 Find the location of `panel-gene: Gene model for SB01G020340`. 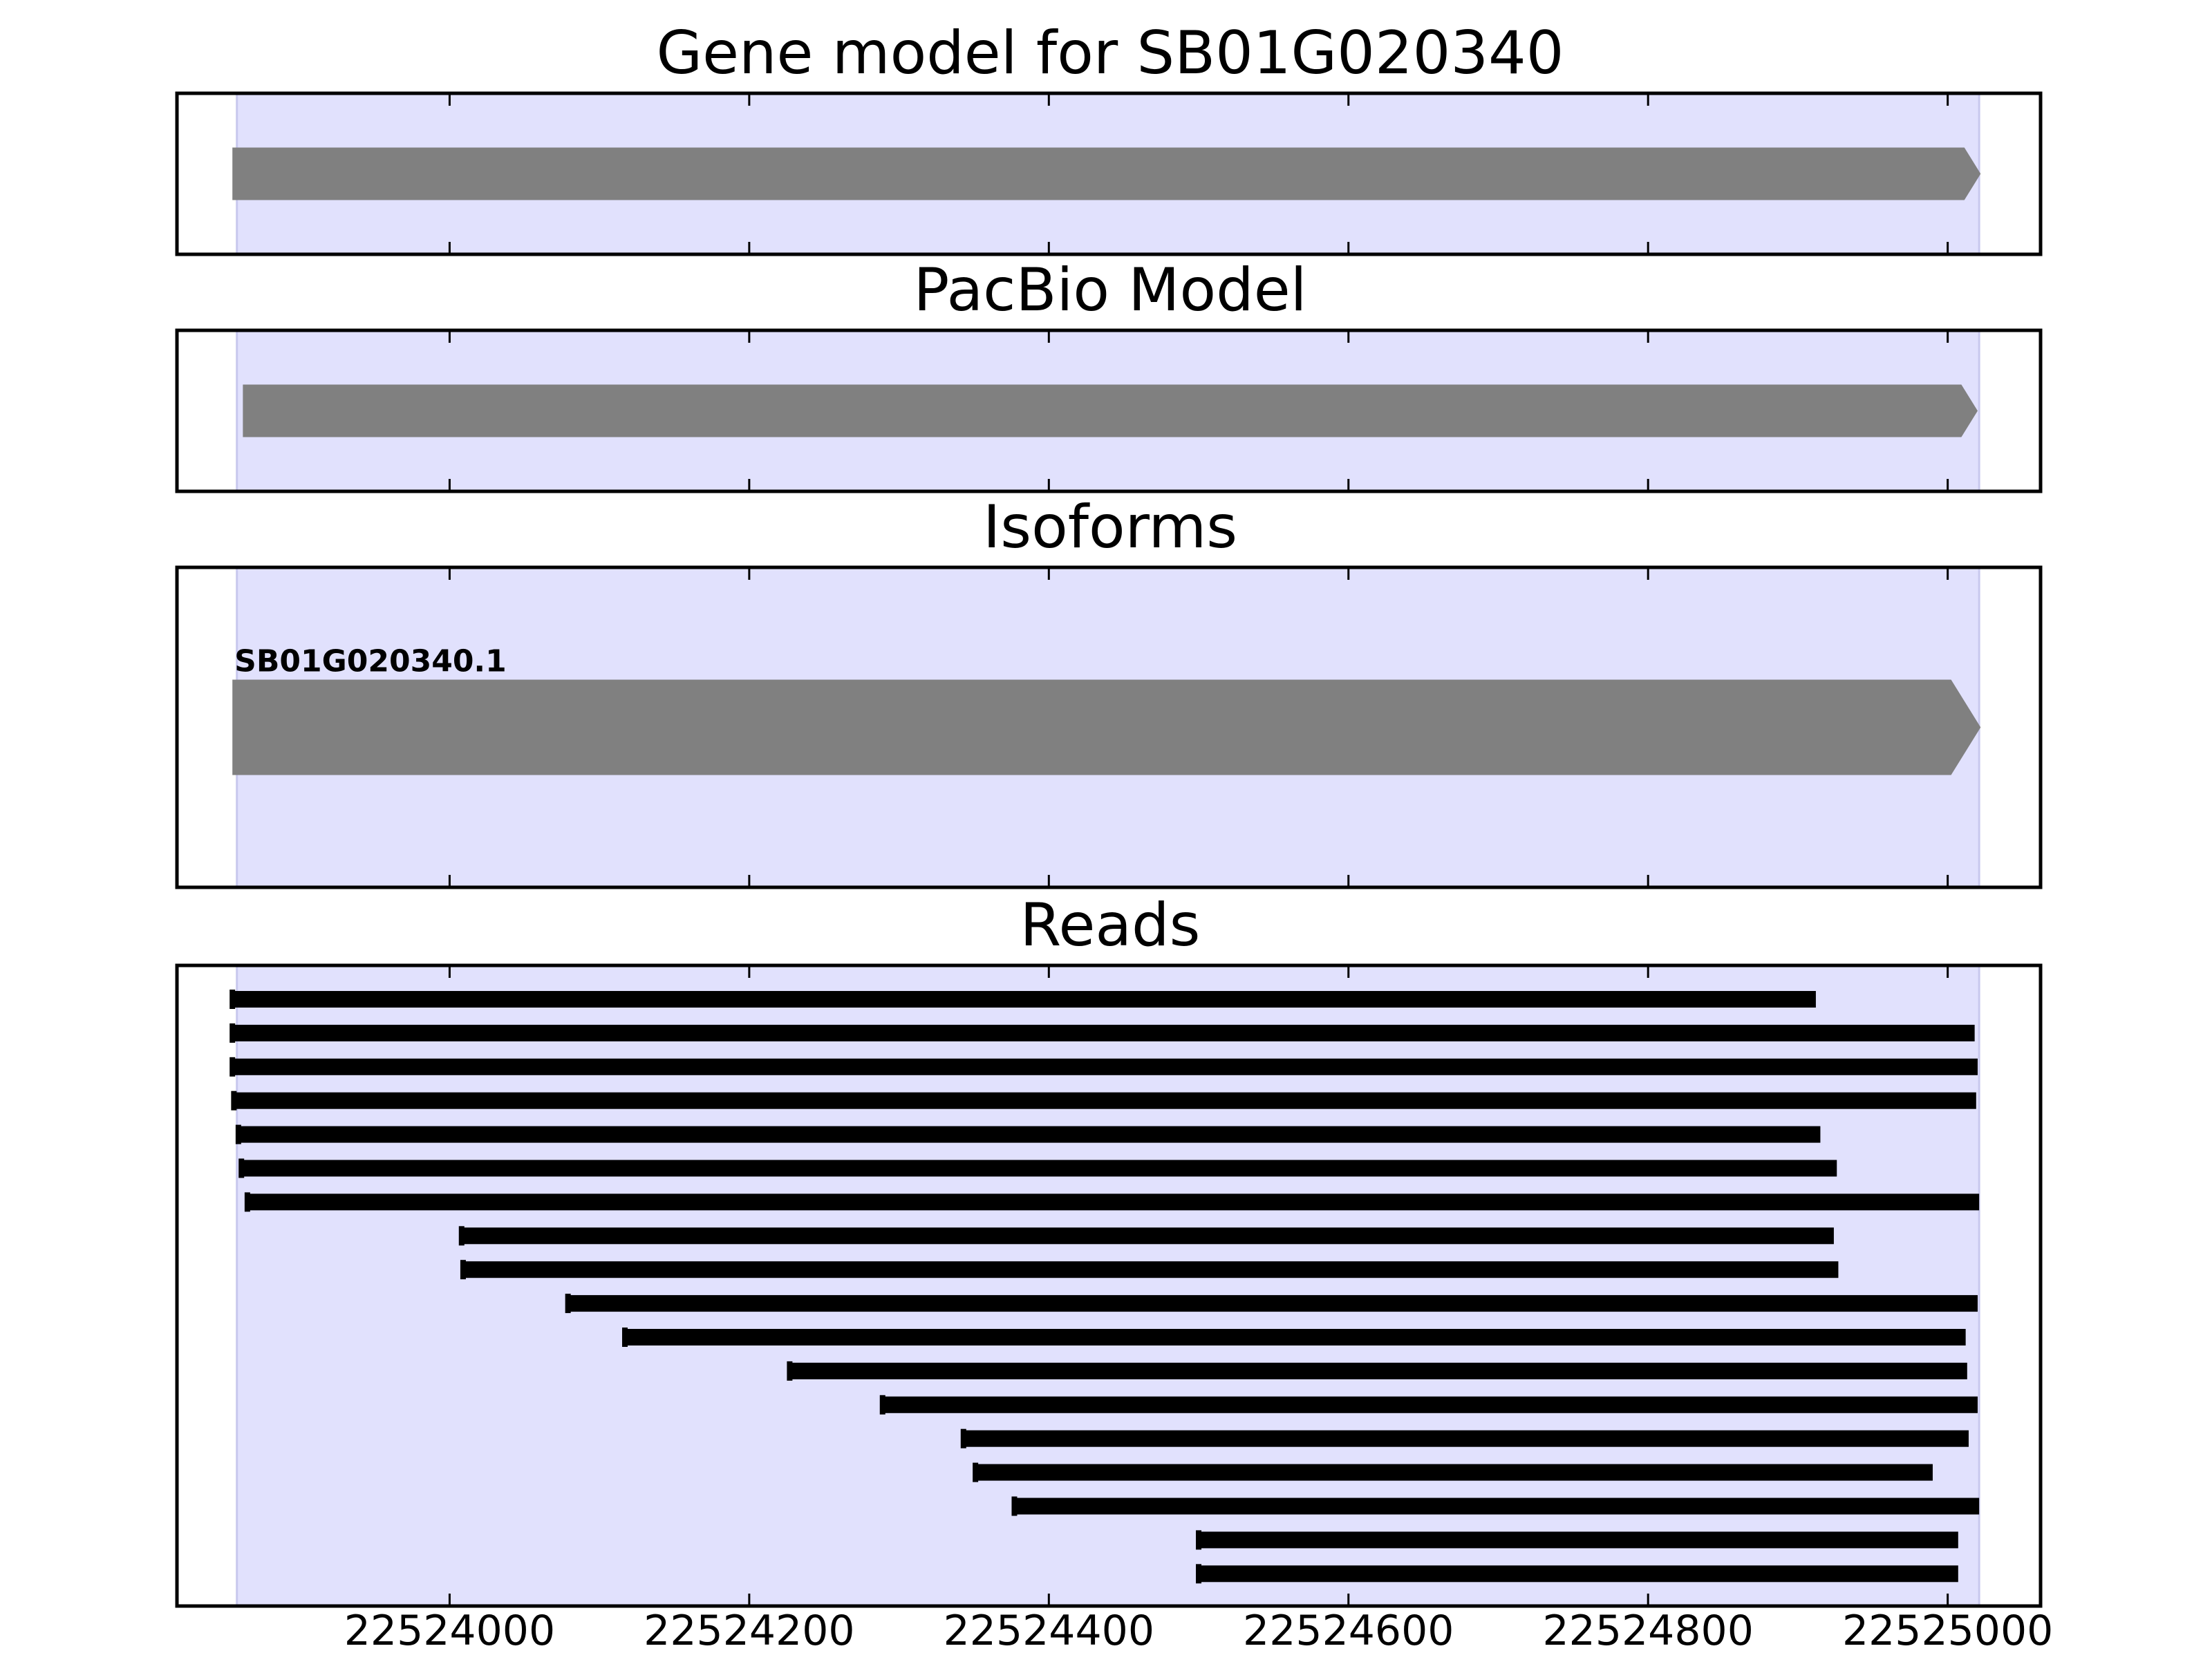

panel-gene: Gene model for SB01G020340 is located at coordinates (1109, 137).